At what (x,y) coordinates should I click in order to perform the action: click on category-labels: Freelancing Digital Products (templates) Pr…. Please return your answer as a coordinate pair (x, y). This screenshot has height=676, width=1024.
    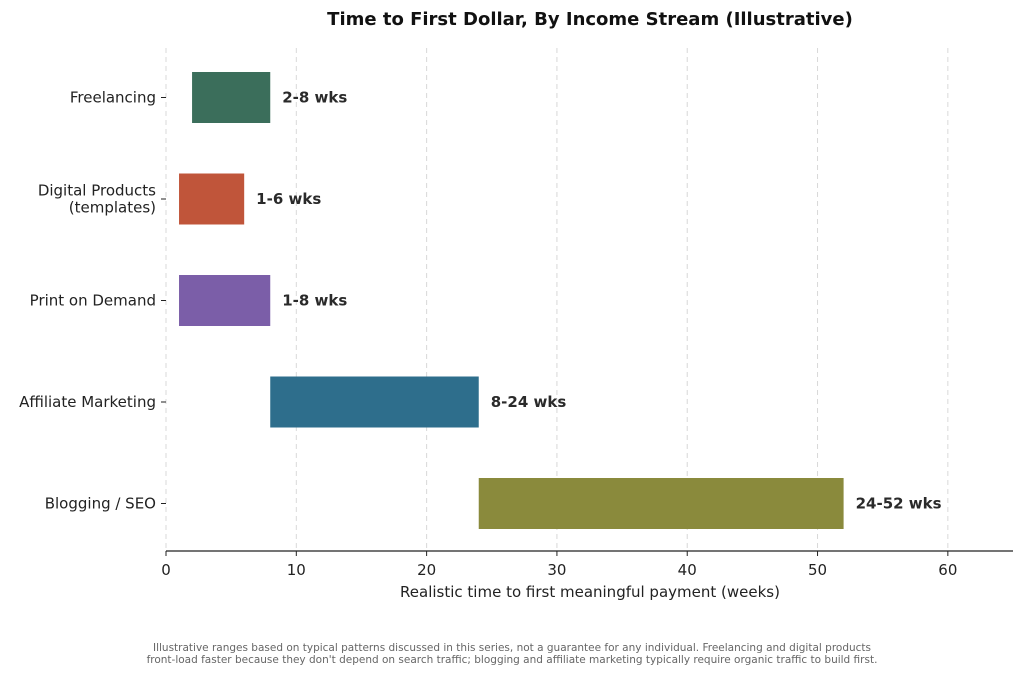
    Looking at the image, I should click on (92, 301).